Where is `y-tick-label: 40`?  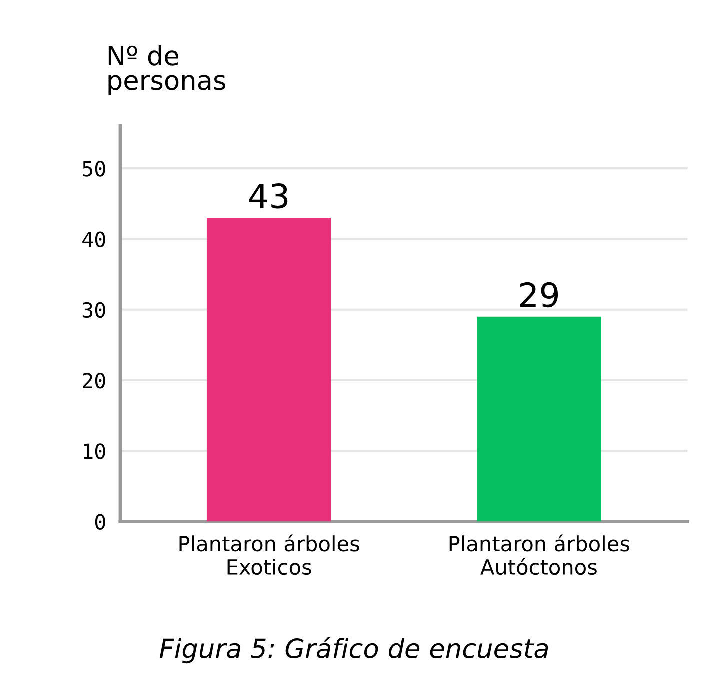 y-tick-label: 40 is located at coordinates (94, 240).